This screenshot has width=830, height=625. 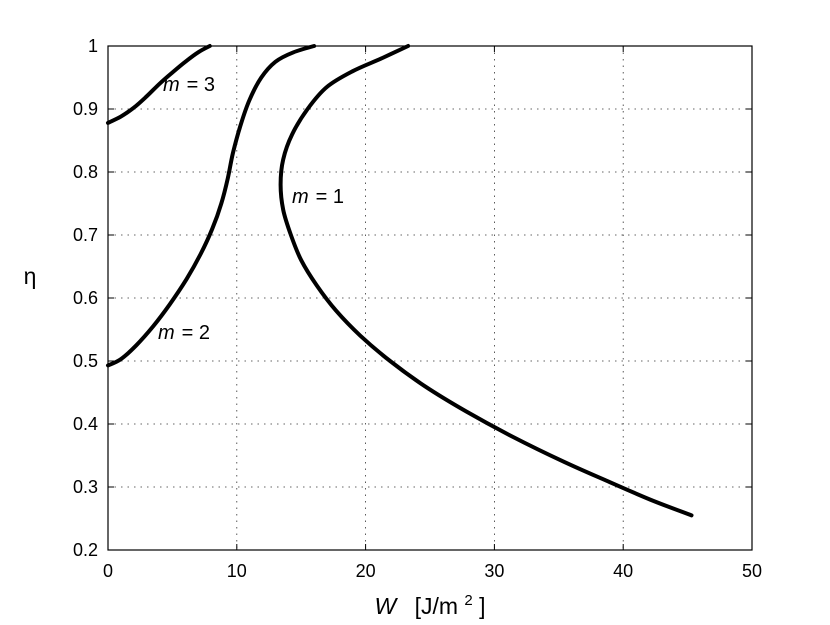 I want to click on y-tick-label: 0.8, so click(x=85, y=172).